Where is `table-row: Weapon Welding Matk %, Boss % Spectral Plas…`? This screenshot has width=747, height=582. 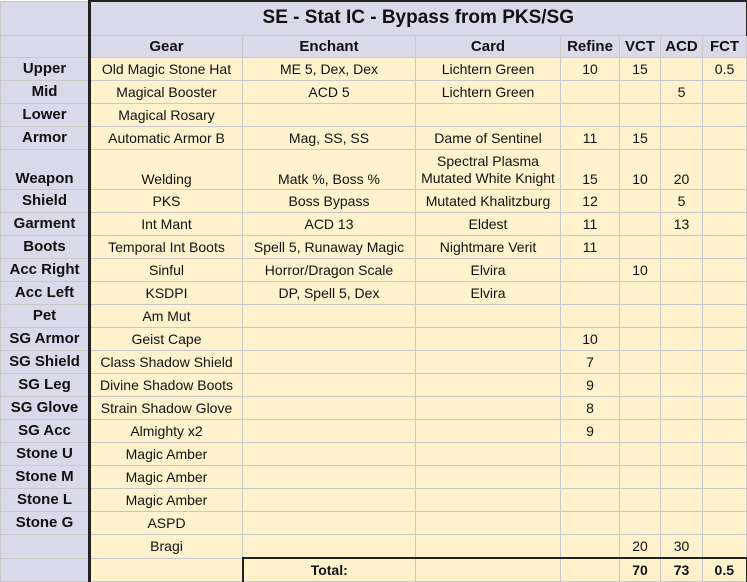 table-row: Weapon Welding Matk %, Boss % Spectral Plas… is located at coordinates (373, 169).